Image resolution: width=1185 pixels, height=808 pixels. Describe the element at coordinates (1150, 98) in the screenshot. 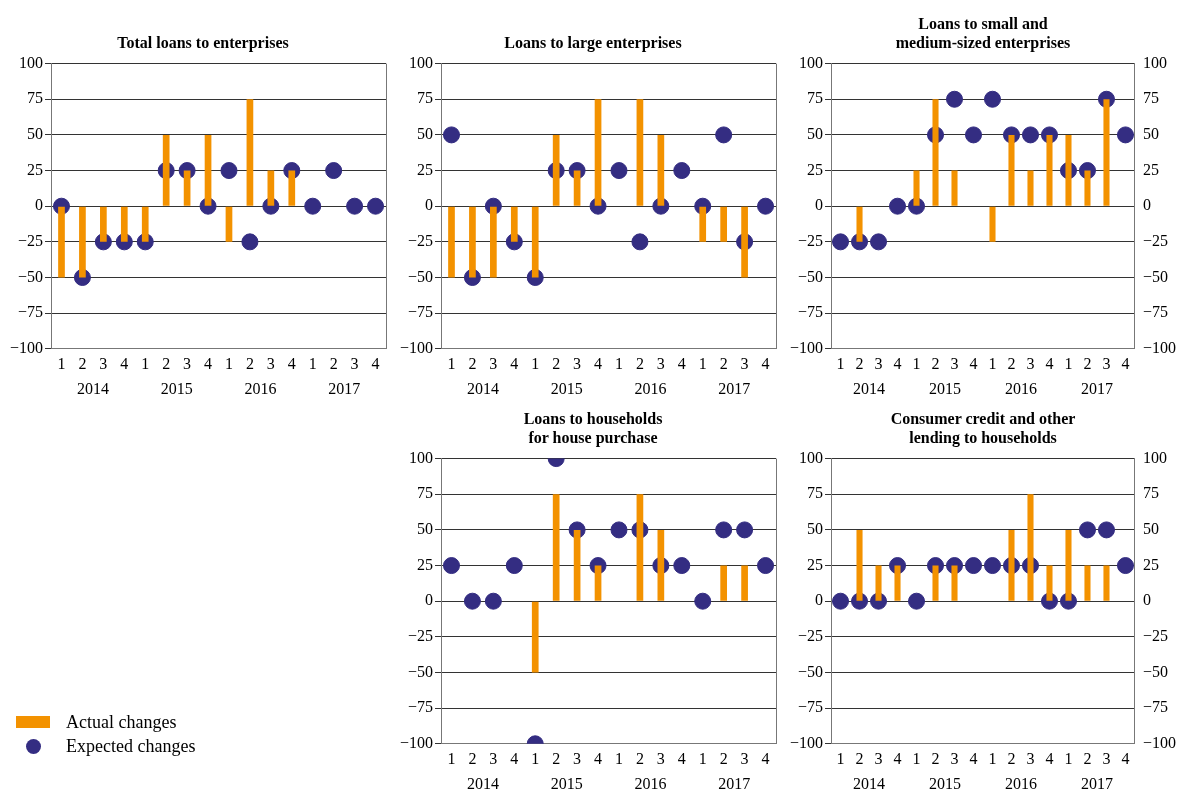

I see `y2-tick-label: 75` at that location.